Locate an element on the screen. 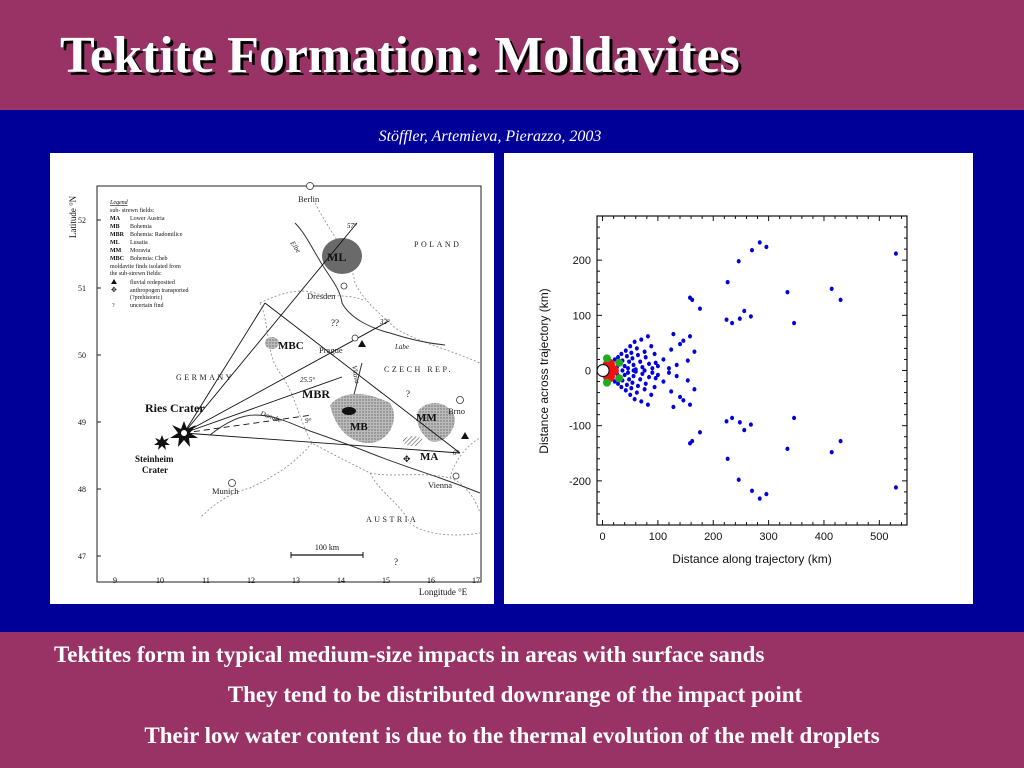 This screenshot has height=768, width=1024. lat-tick: 48 is located at coordinates (82, 489).